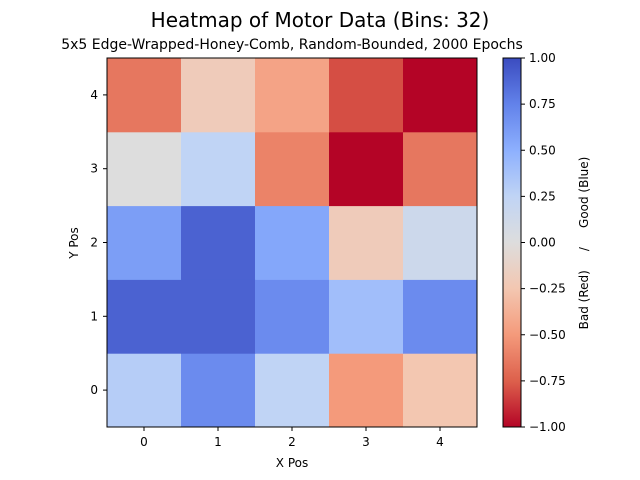  Describe the element at coordinates (542, 104) in the screenshot. I see `colorbar-tick-label: 0.75` at that location.